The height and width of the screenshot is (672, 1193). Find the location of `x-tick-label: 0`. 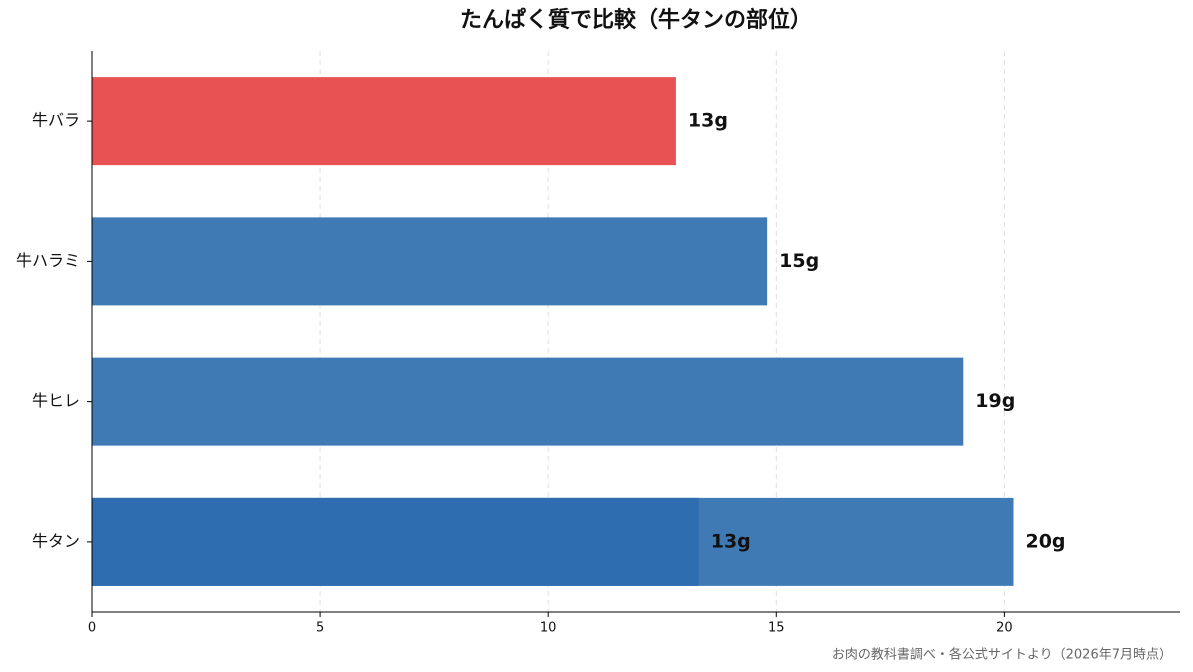

x-tick-label: 0 is located at coordinates (92, 628).